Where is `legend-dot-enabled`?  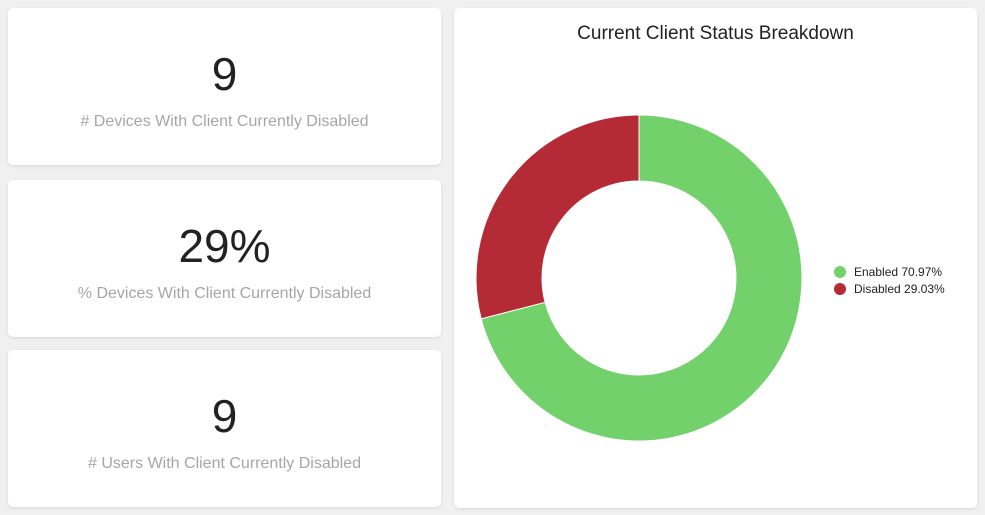 legend-dot-enabled is located at coordinates (840, 271).